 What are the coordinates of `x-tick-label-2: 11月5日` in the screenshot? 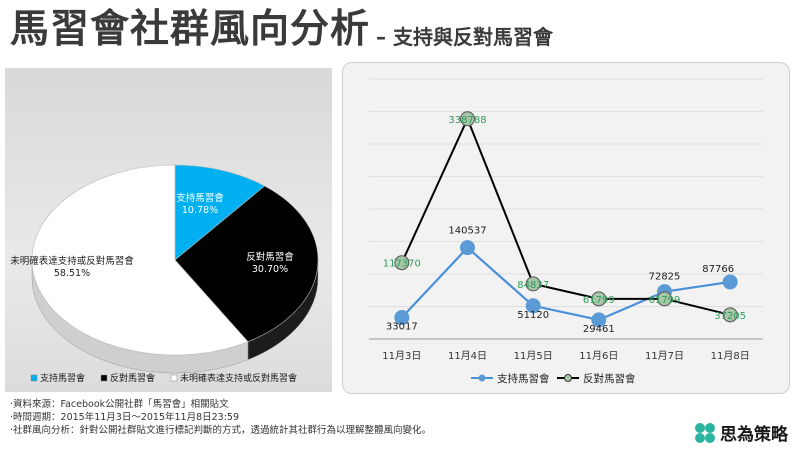 It's located at (533, 356).